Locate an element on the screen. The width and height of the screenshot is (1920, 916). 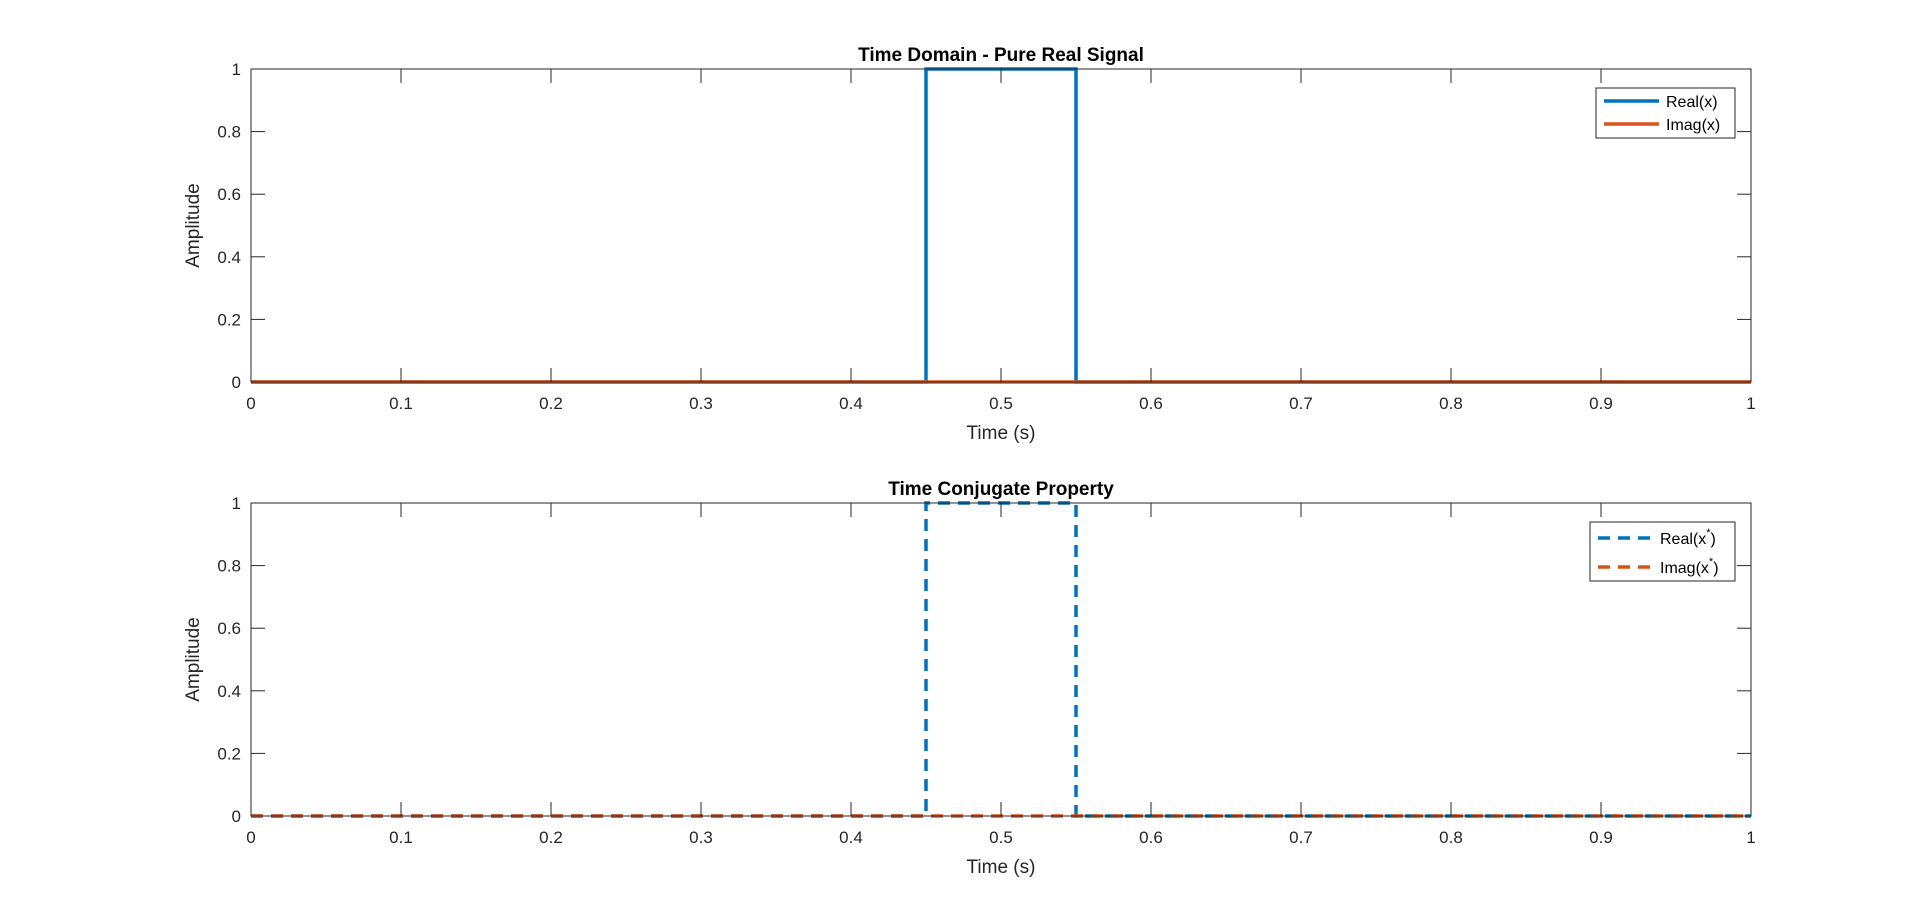
legend-label: Real(x) is located at coordinates (1692, 102).